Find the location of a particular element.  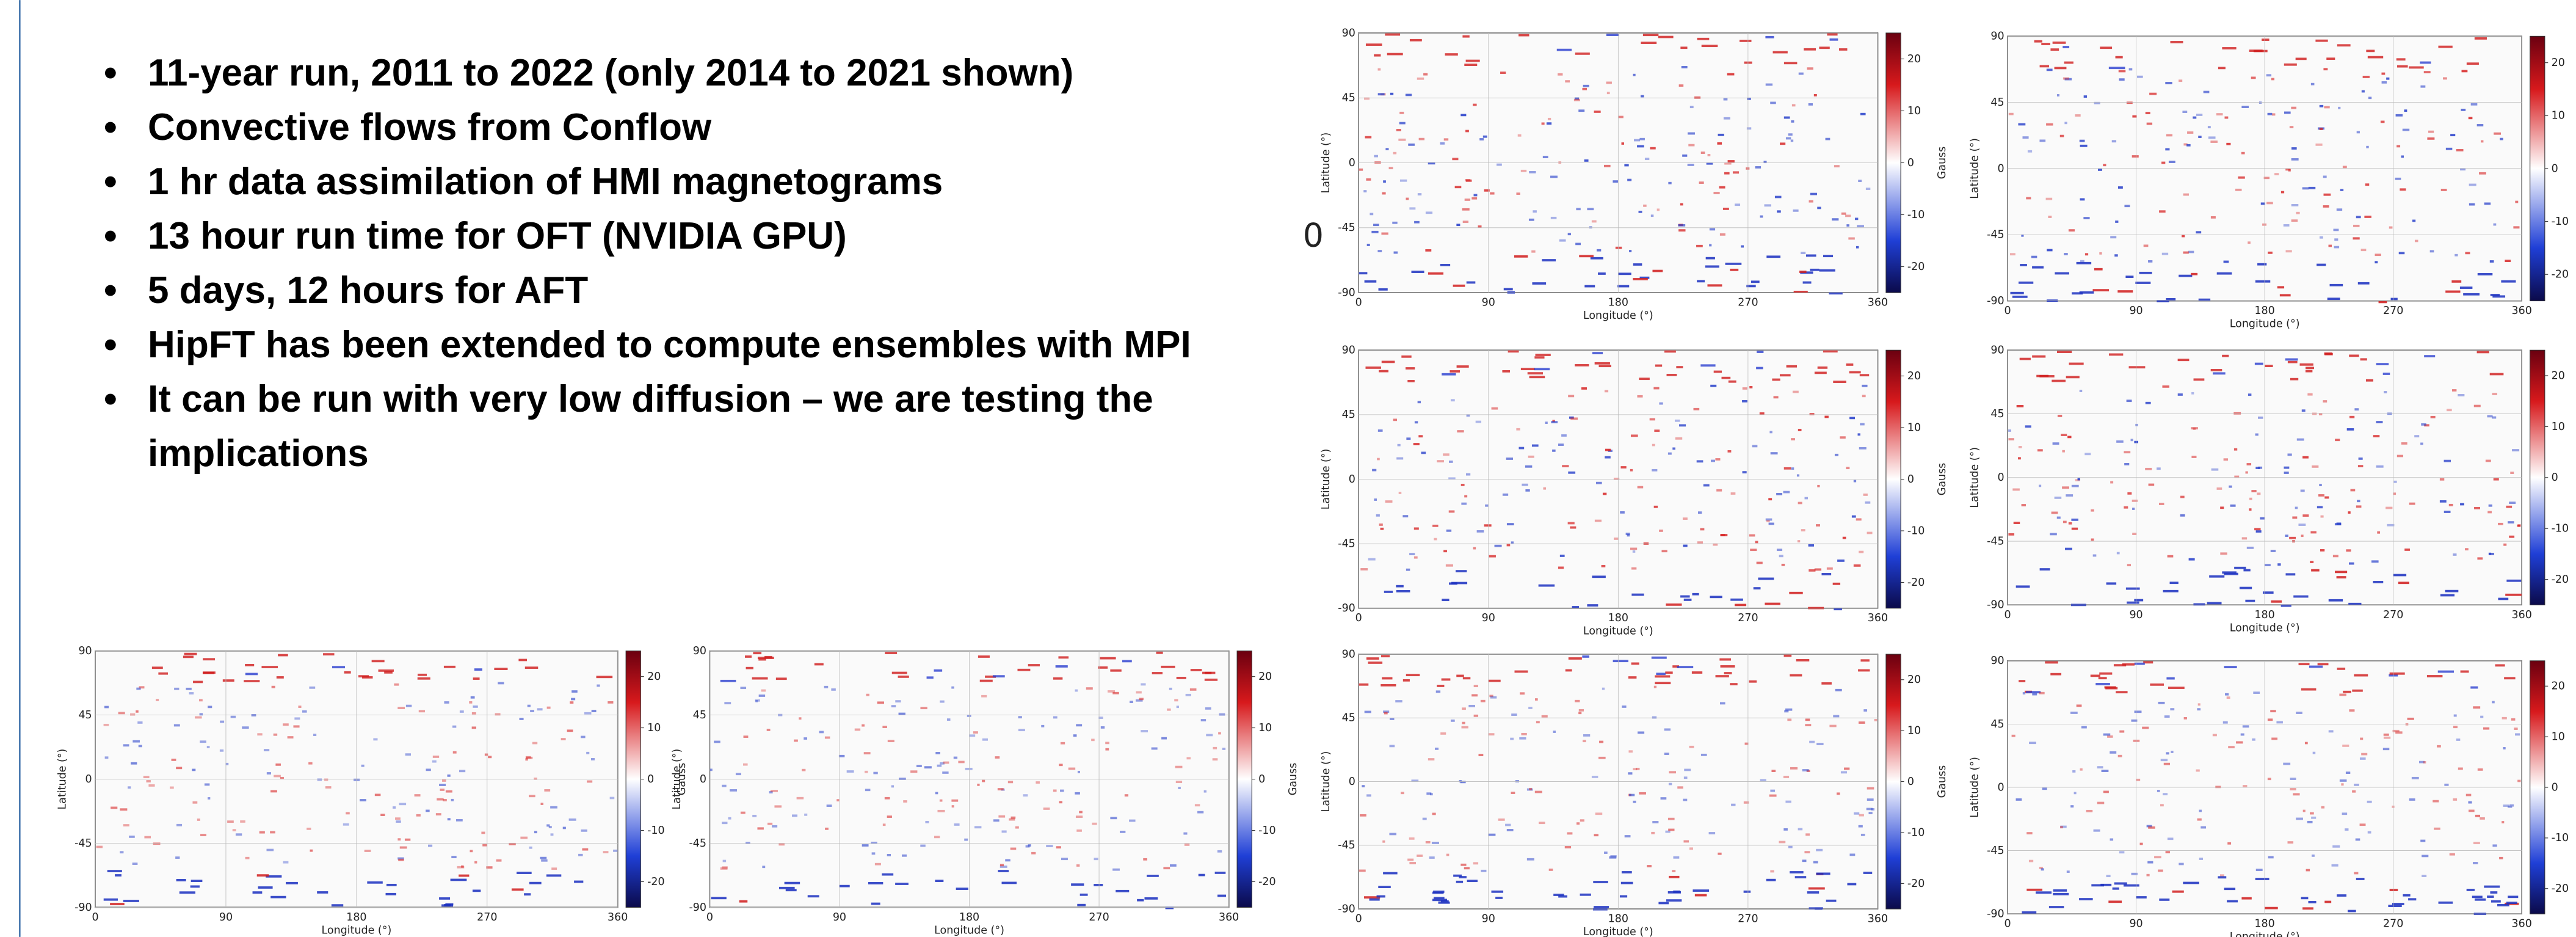

x-tick-label: 180 is located at coordinates (2264, 924).